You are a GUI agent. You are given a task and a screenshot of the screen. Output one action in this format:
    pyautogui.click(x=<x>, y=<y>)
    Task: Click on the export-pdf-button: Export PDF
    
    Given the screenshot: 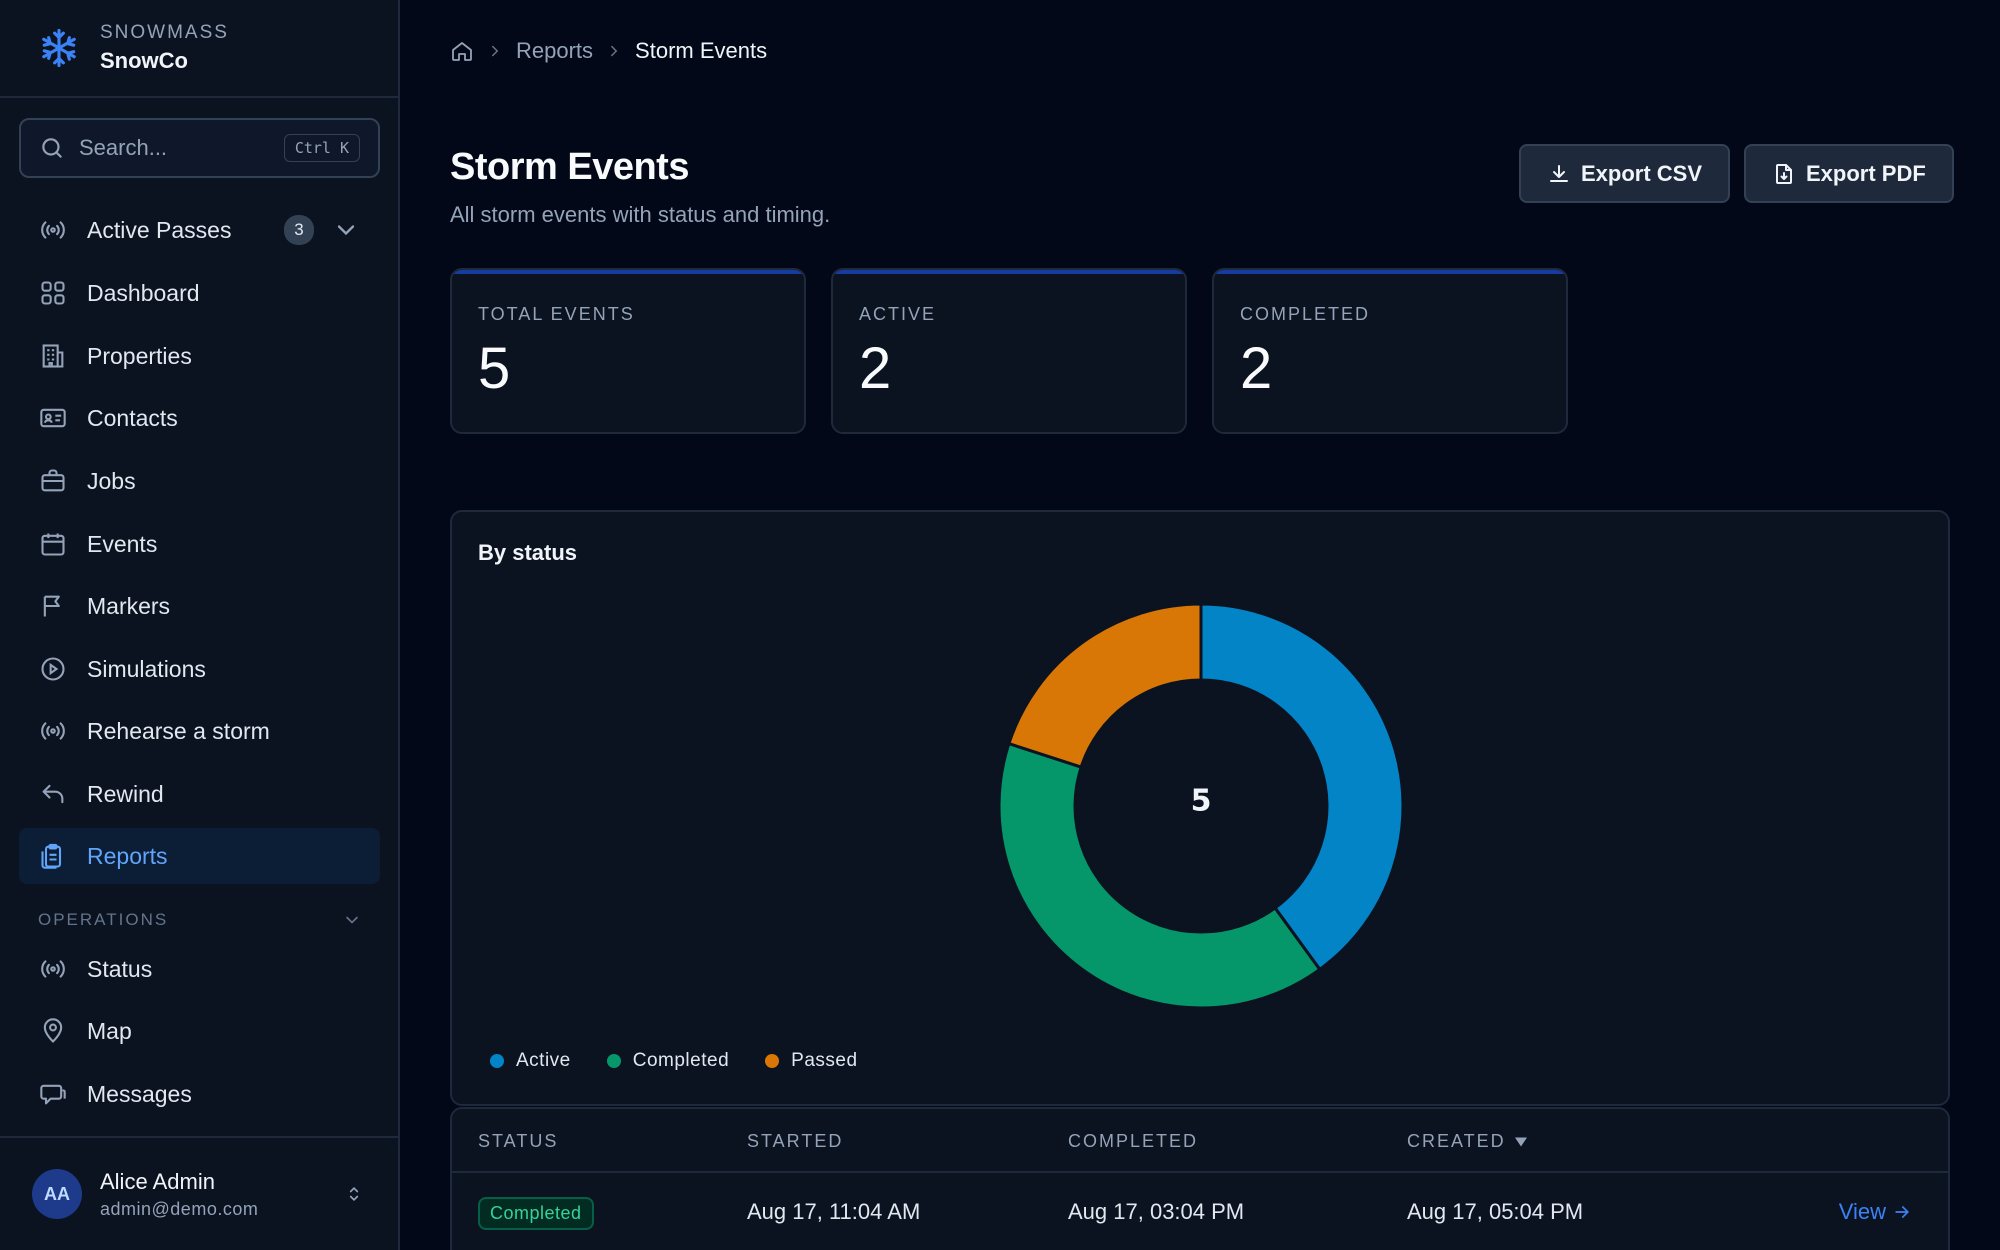 What is the action you would take?
    pyautogui.click(x=1849, y=173)
    